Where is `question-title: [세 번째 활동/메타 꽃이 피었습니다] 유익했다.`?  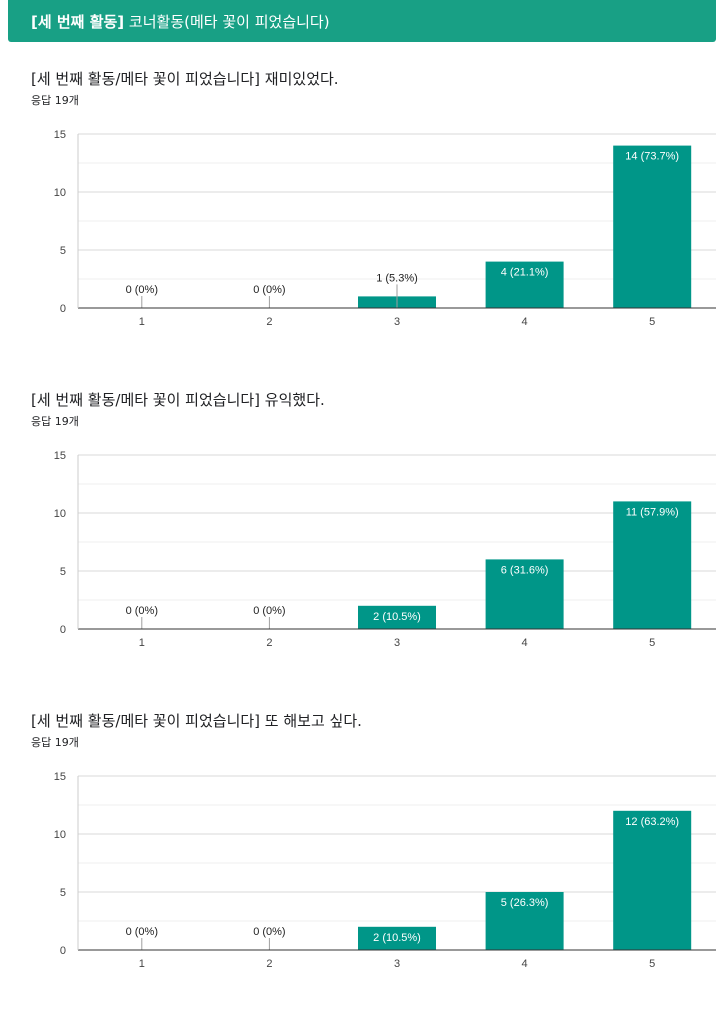
question-title: [세 번째 활동/메타 꽃이 피었습니다] 유익했다. is located at coordinates (178, 400).